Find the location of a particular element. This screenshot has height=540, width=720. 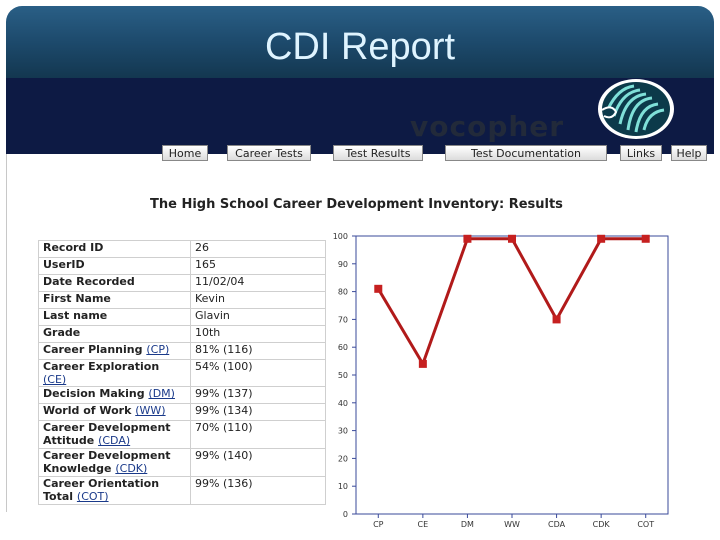

row-value: 165 is located at coordinates (258, 266).